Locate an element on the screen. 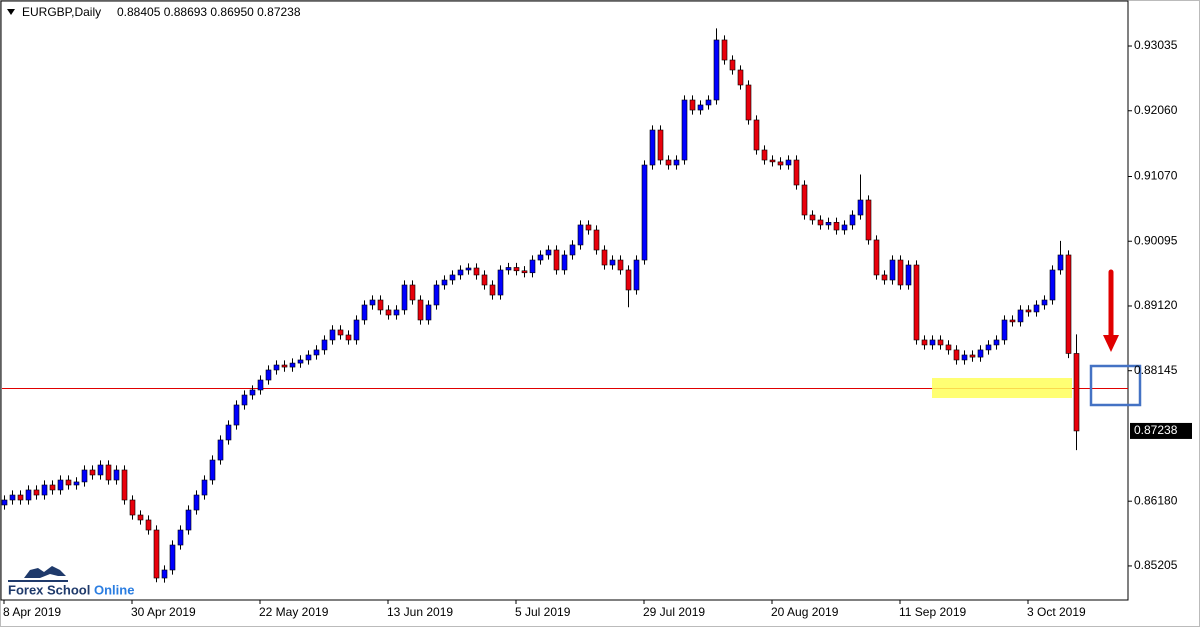  support-zone is located at coordinates (1002, 388).